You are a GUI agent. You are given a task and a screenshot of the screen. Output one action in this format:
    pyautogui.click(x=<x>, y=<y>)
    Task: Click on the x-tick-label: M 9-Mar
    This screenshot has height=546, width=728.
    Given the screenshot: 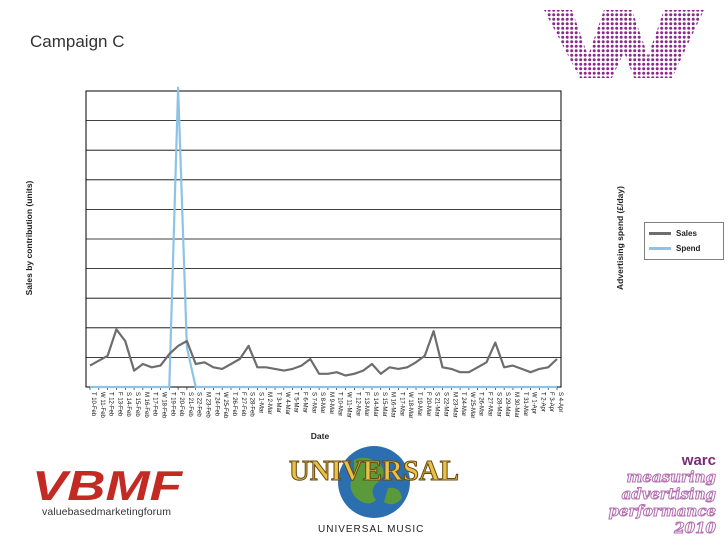 What is the action you would take?
    pyautogui.click(x=331, y=403)
    